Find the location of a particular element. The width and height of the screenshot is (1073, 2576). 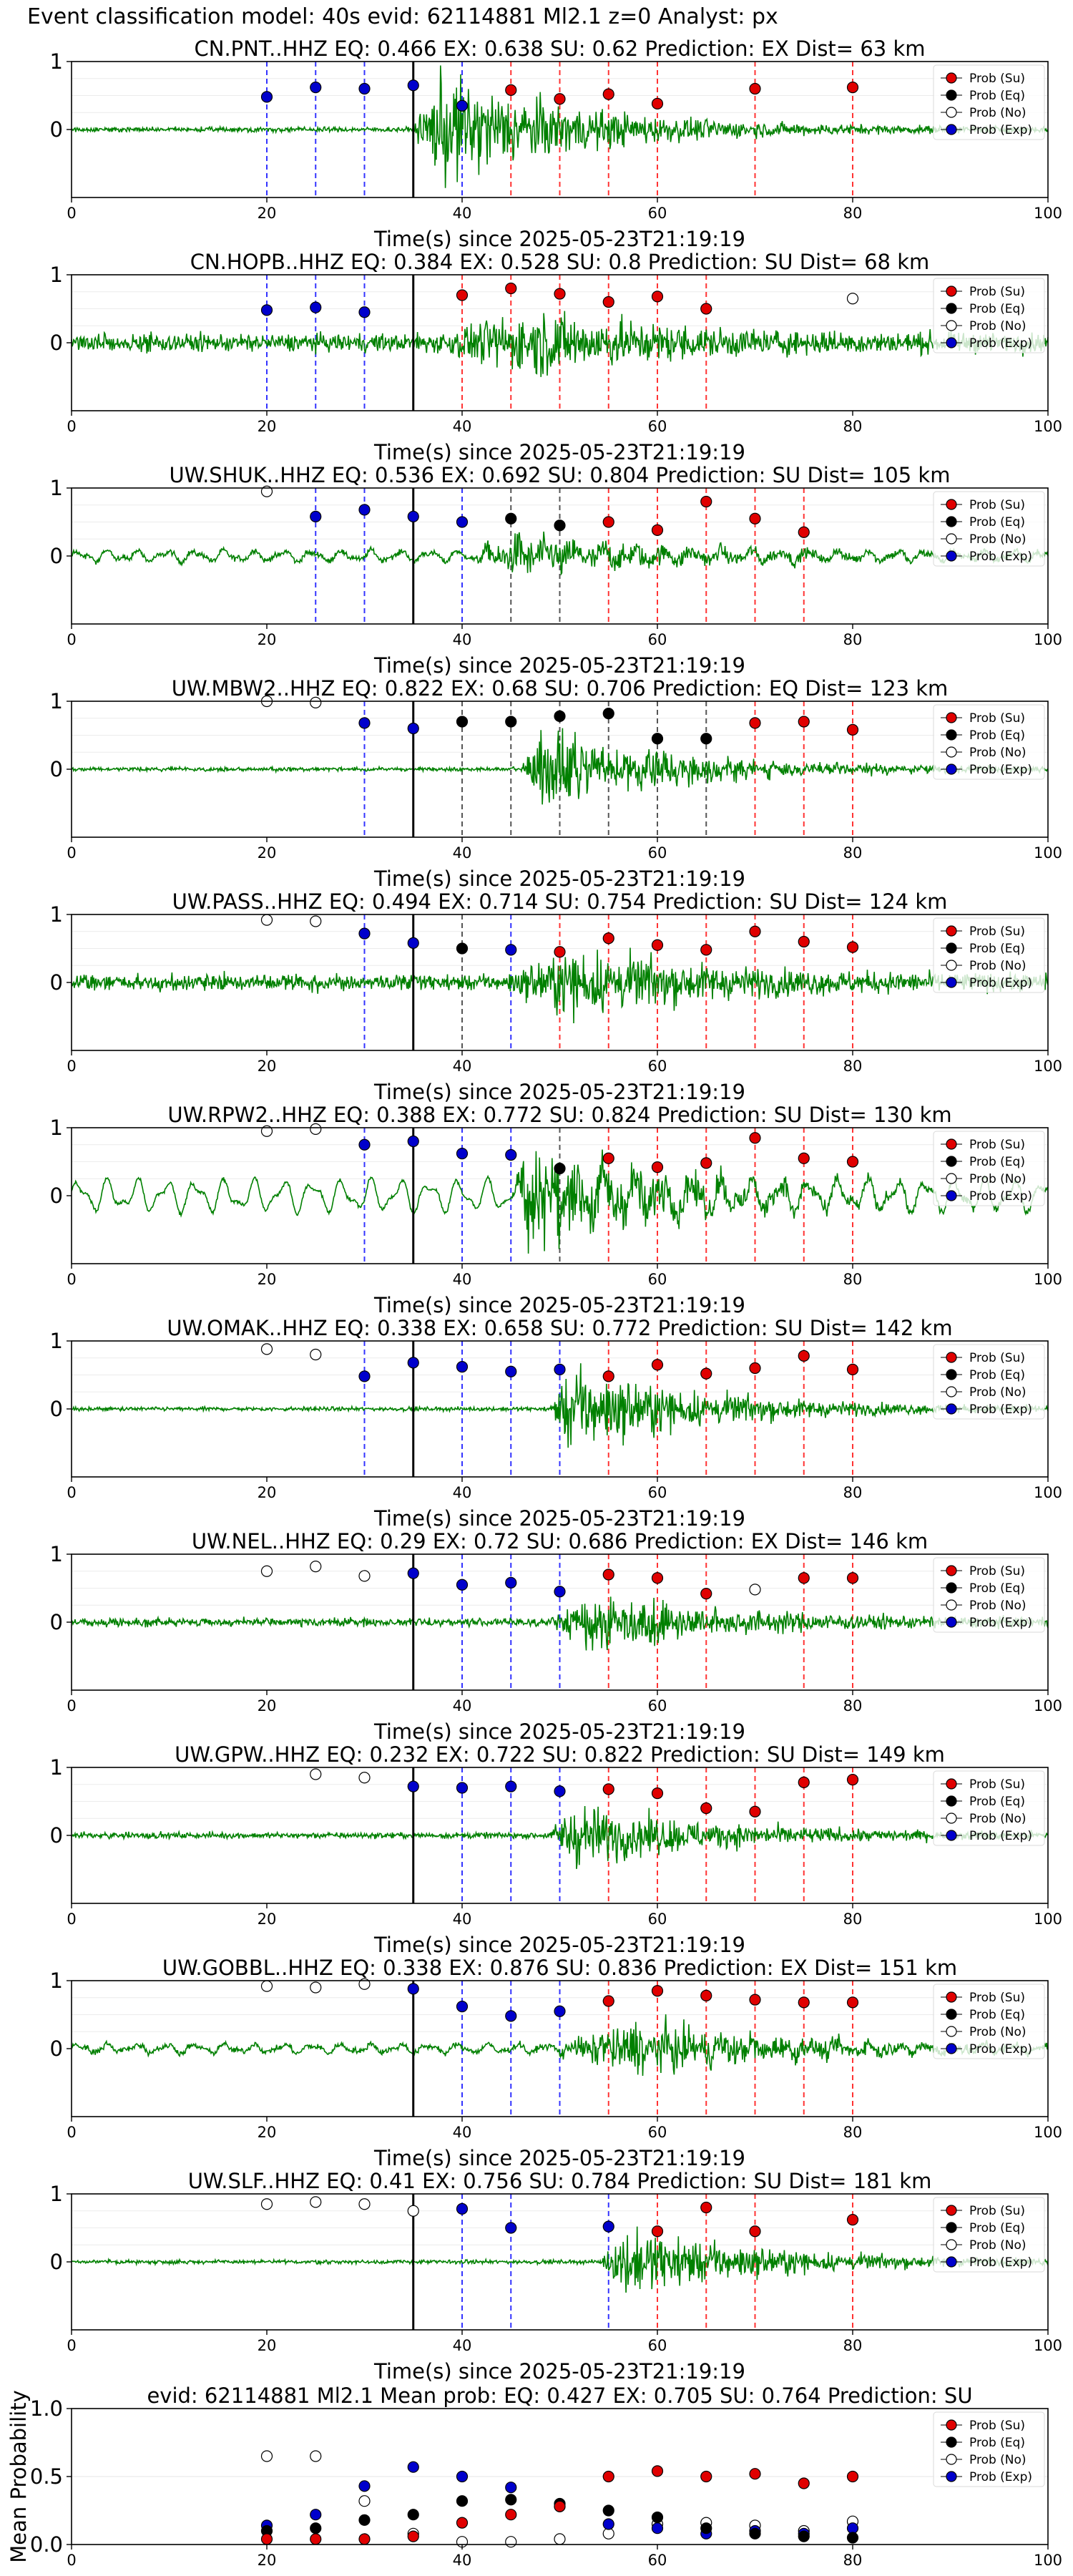

legend: Prob (Su) Prob (Eq) Prob (No) Prob (Exp) is located at coordinates (989, 2235).